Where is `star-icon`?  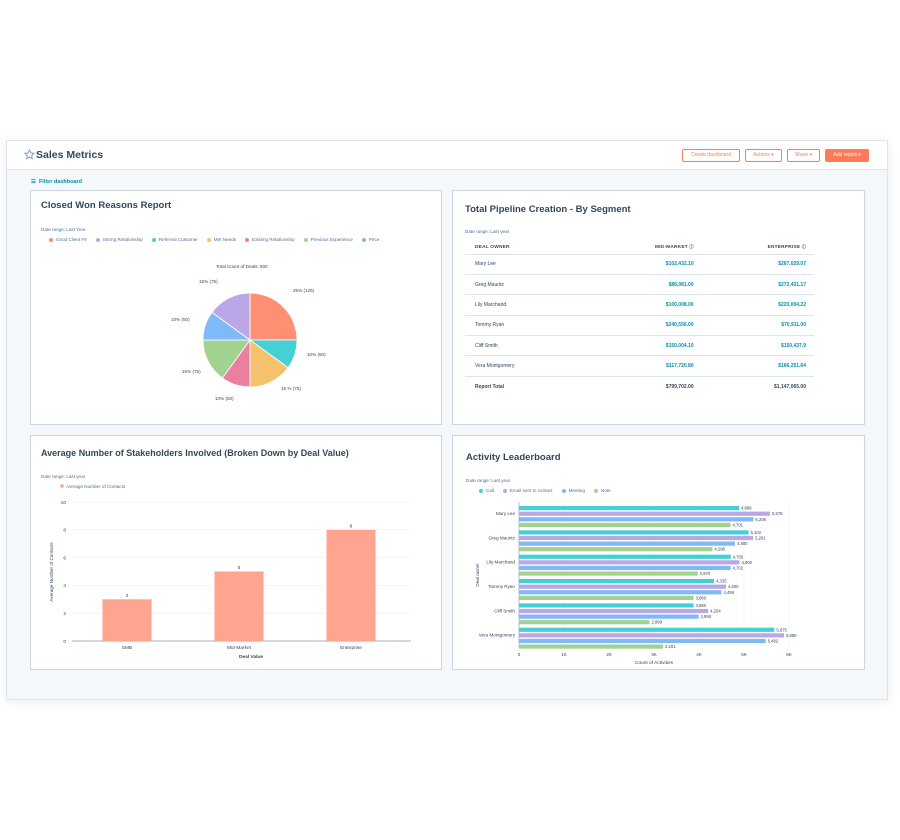
star-icon is located at coordinates (29, 154).